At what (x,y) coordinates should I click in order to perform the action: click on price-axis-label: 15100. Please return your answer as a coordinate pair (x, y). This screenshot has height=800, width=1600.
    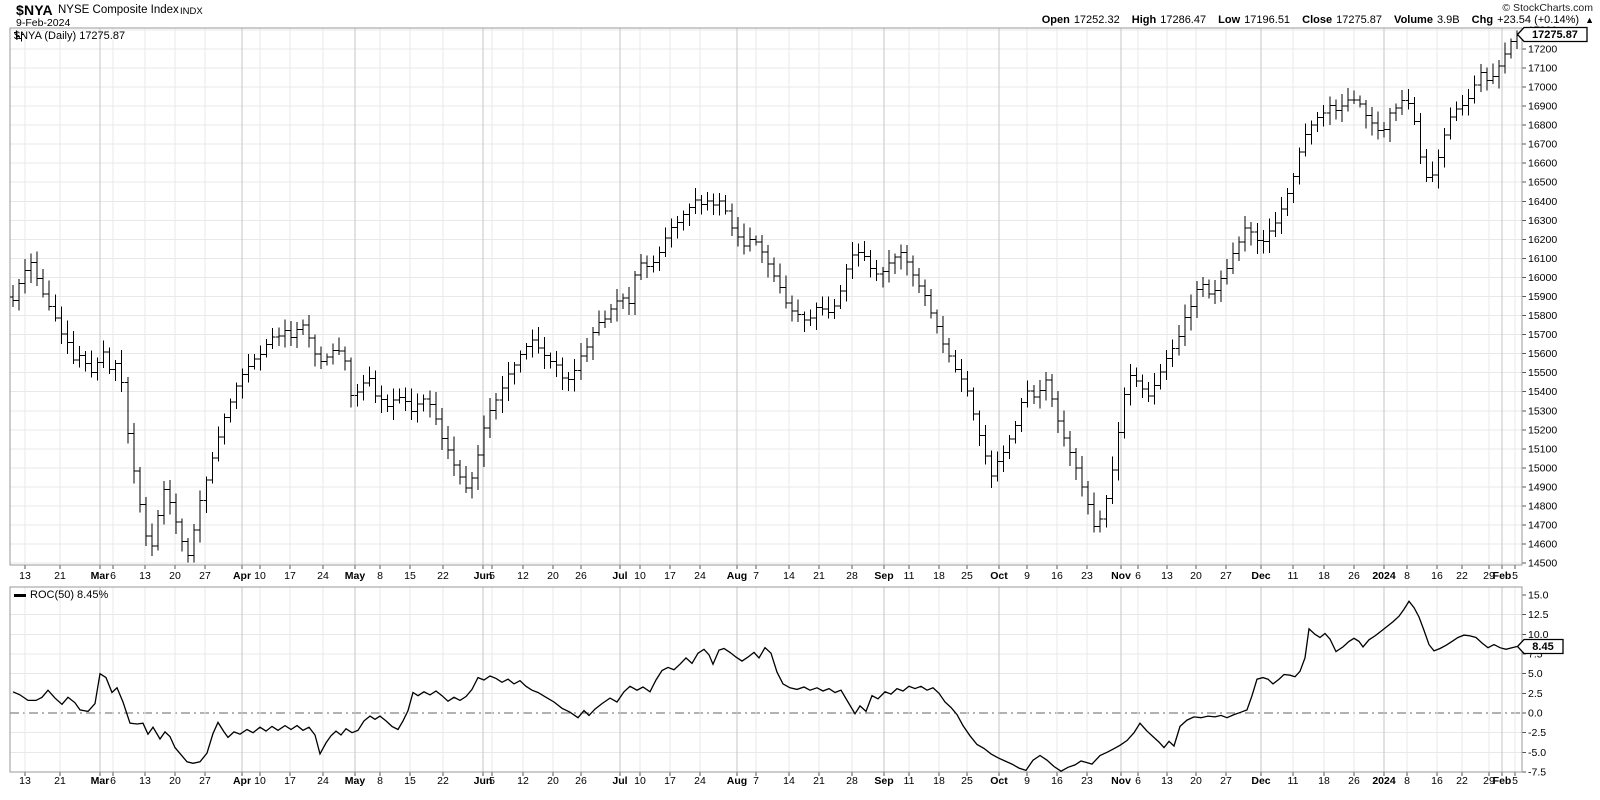
    Looking at the image, I should click on (1542, 449).